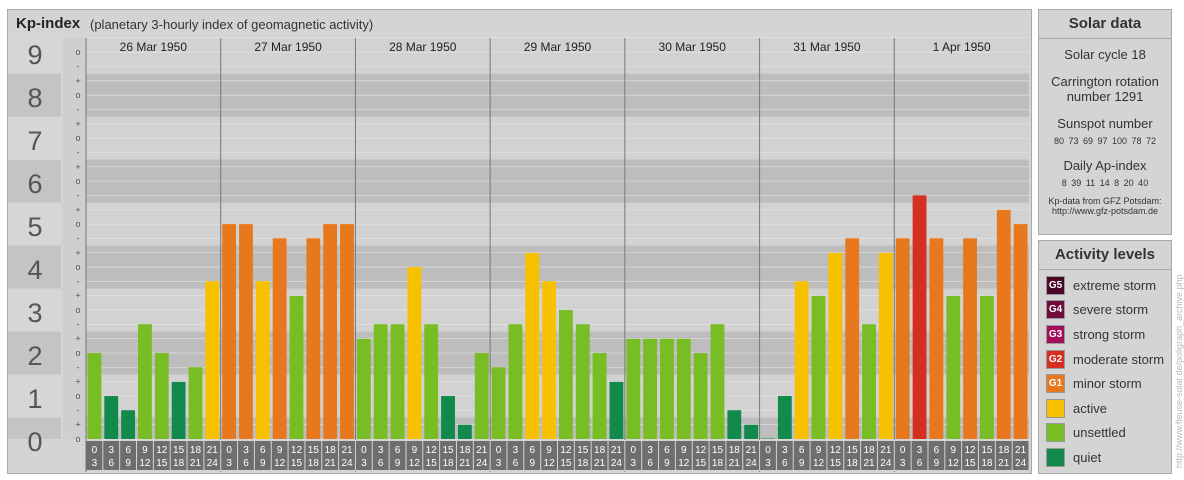 This screenshot has height=480, width=1184. I want to click on activity-level-minor-storm: G1 minor storm, so click(1105, 383).